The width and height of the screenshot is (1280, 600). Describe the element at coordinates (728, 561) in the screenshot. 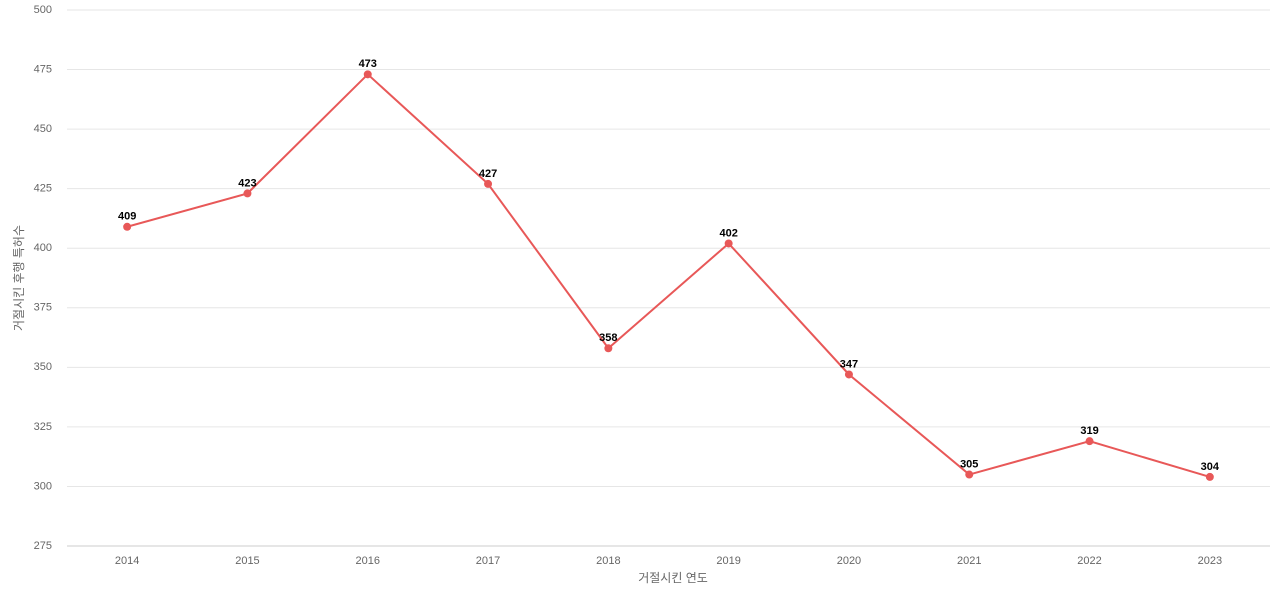

I see `x-tick-label: 2019` at that location.